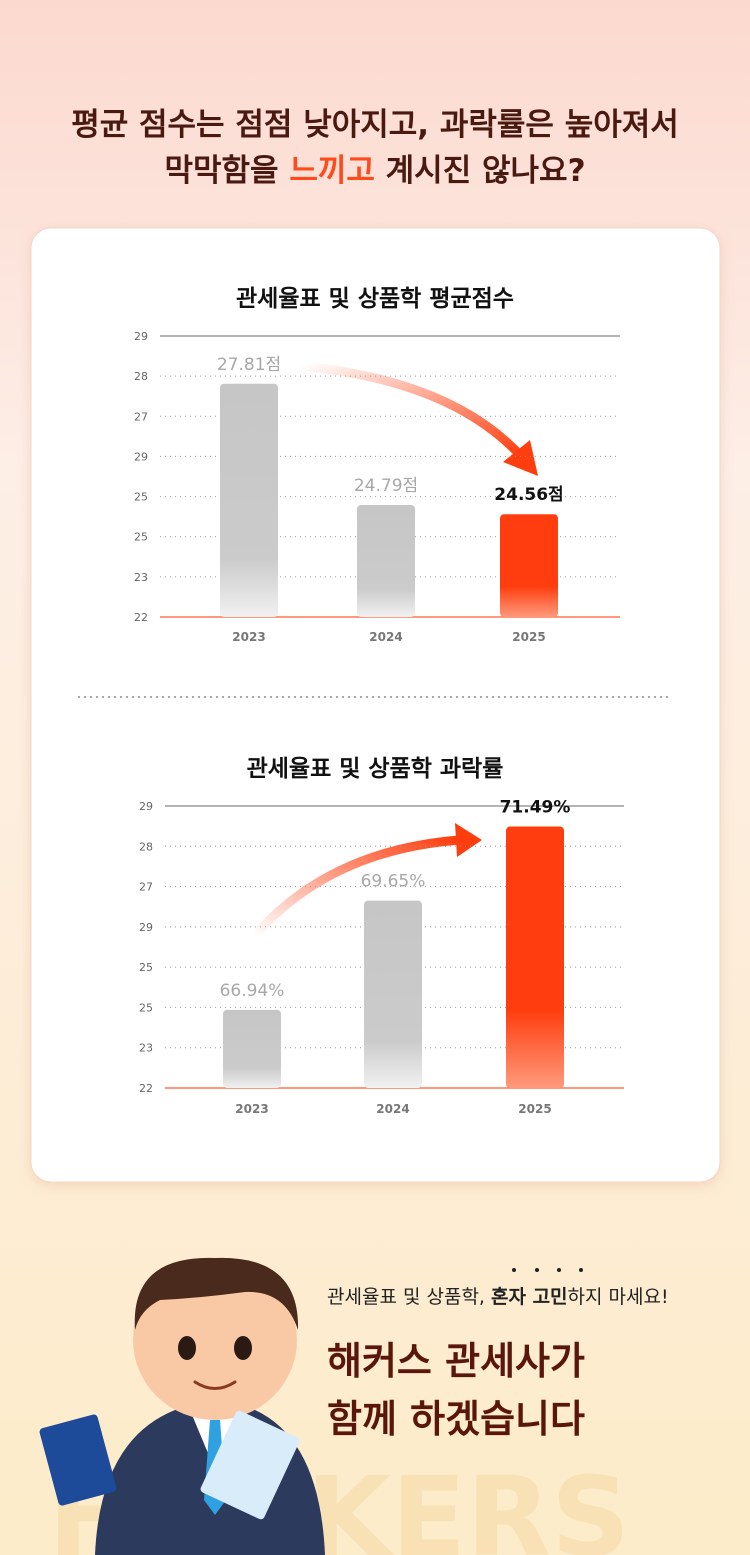  What do you see at coordinates (529, 1296) in the screenshot?
I see `footer-bold: 혼자 고민` at bounding box center [529, 1296].